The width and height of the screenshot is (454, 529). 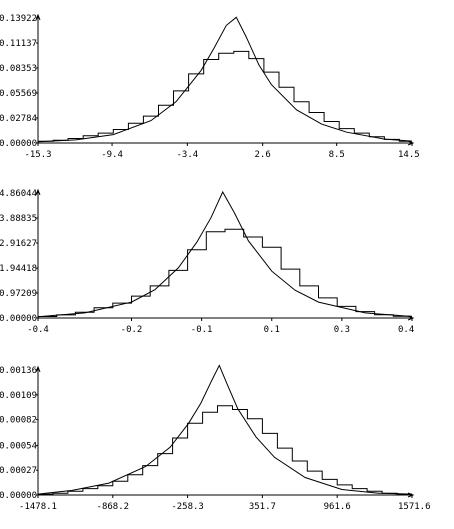 I want to click on x-tick-label: 961.6, so click(x=337, y=507).